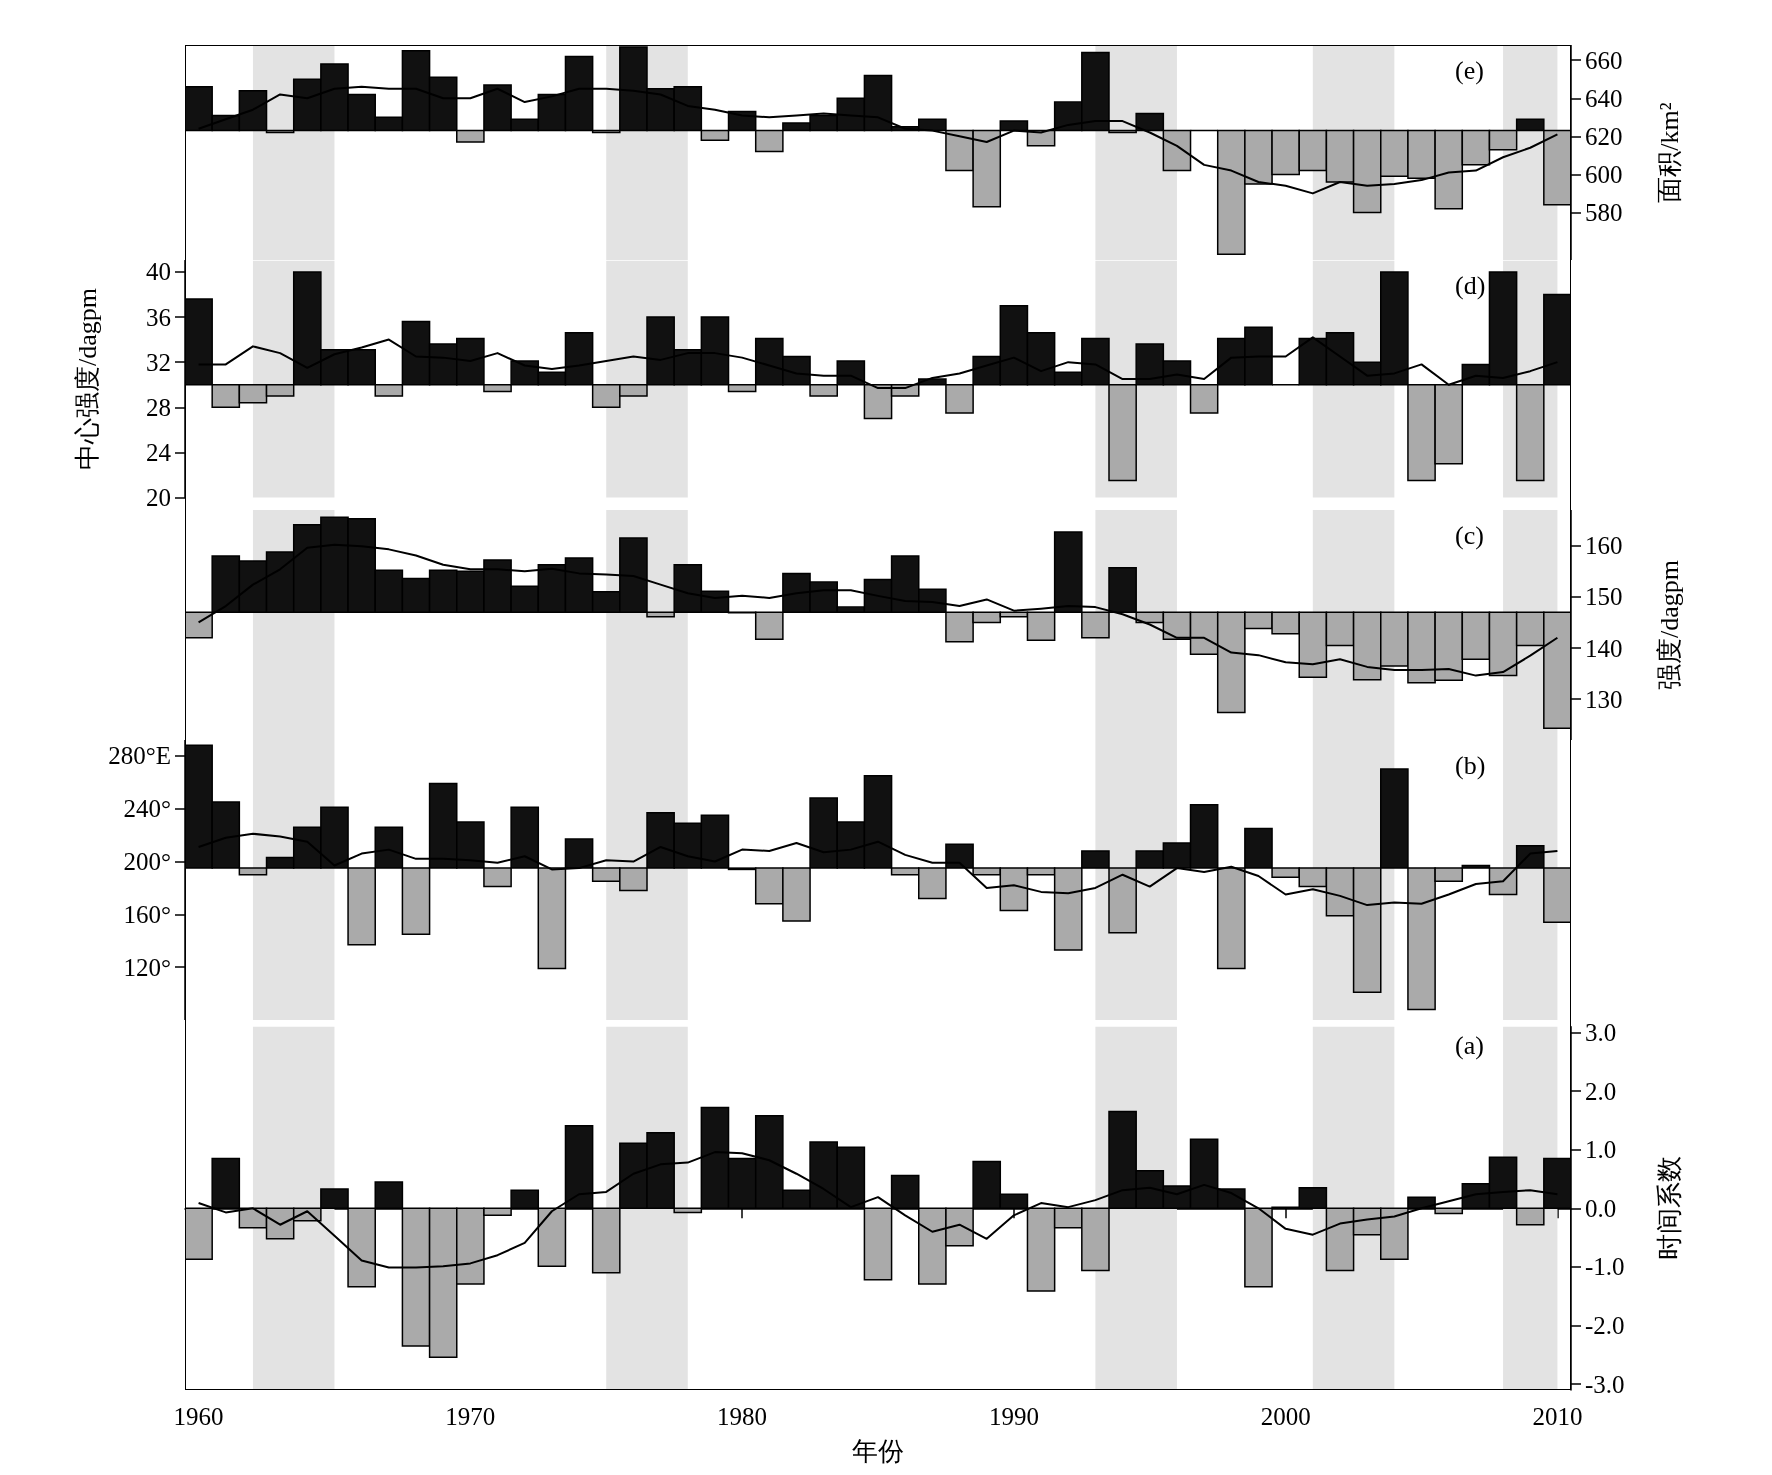 Image resolution: width=1772 pixels, height=1475 pixels. Describe the element at coordinates (158, 497) in the screenshot. I see `y-tick-label: 20` at that location.